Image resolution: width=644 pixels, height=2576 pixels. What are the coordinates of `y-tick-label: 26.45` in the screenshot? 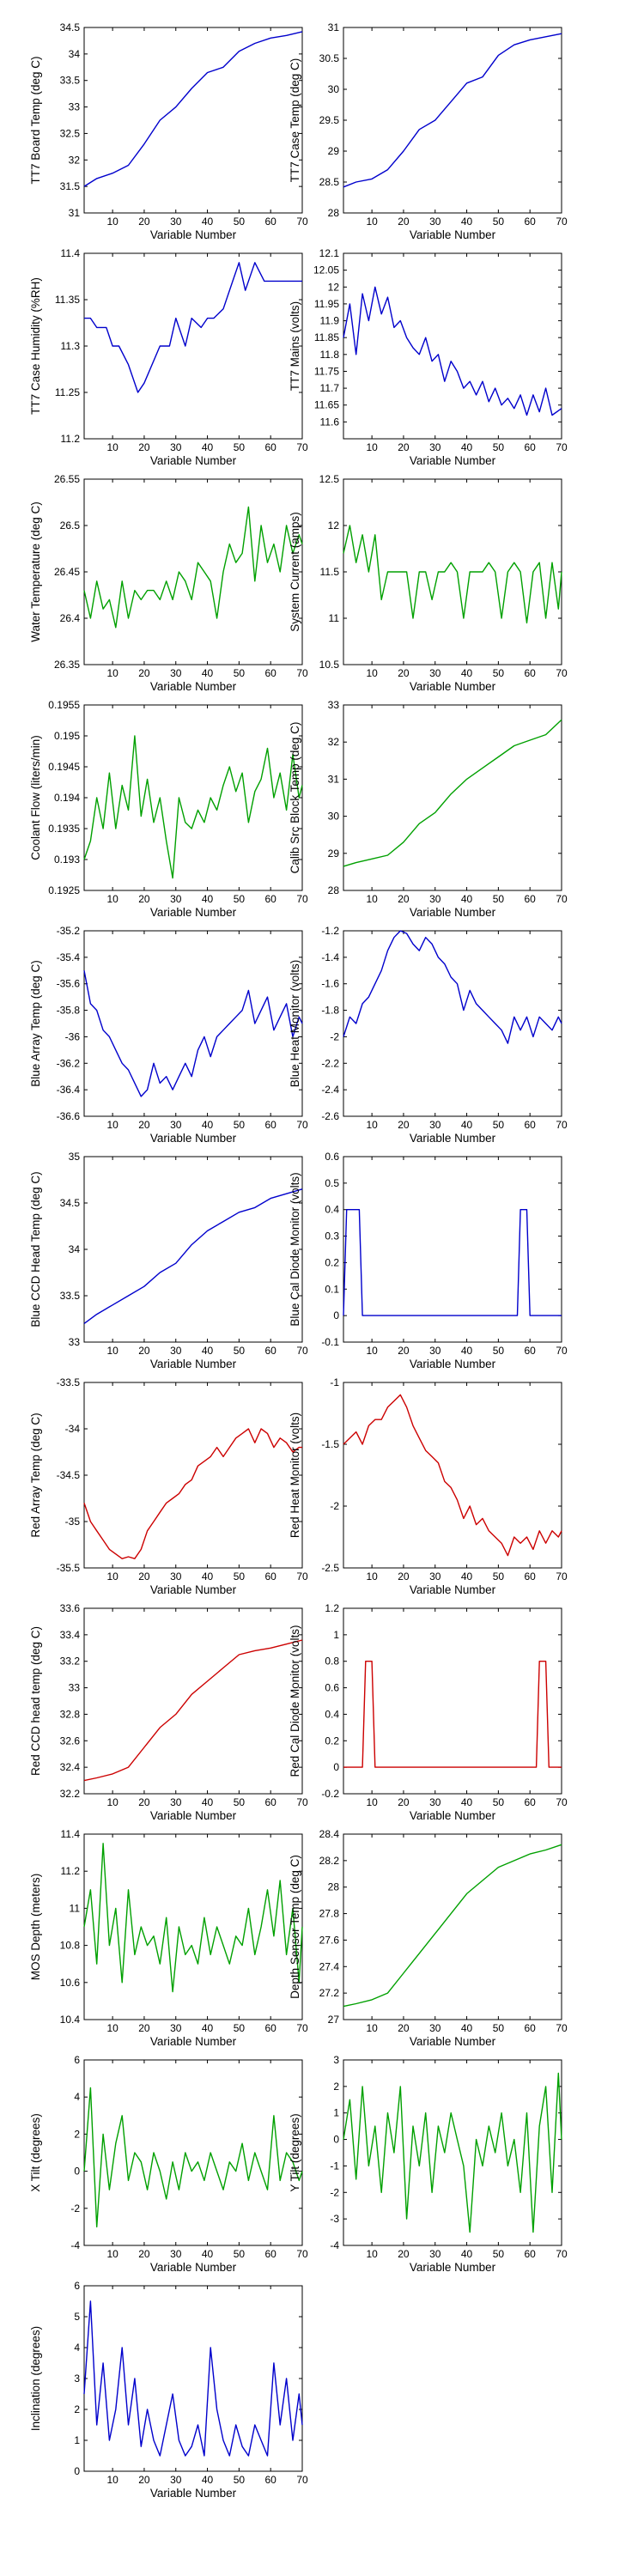 It's located at (67, 572).